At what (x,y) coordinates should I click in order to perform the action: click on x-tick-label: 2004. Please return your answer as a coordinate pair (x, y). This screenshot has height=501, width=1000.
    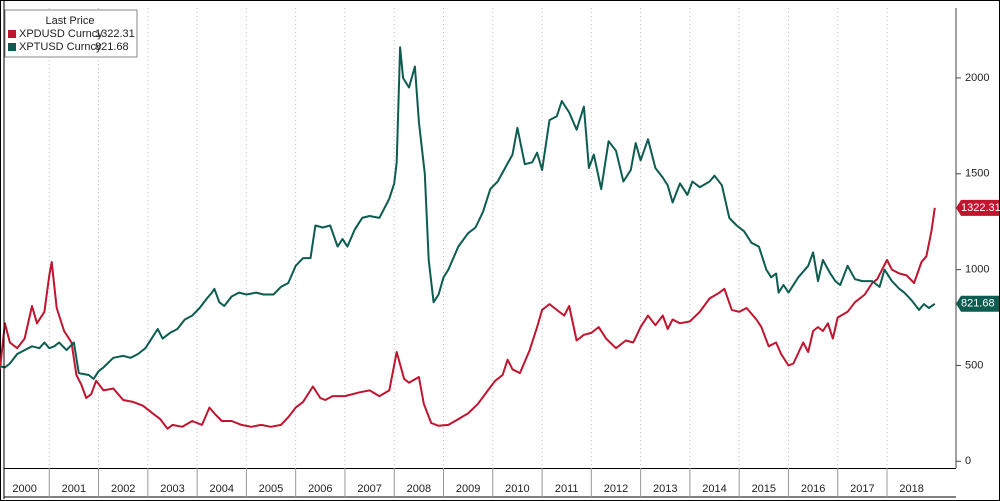
    Looking at the image, I should click on (222, 489).